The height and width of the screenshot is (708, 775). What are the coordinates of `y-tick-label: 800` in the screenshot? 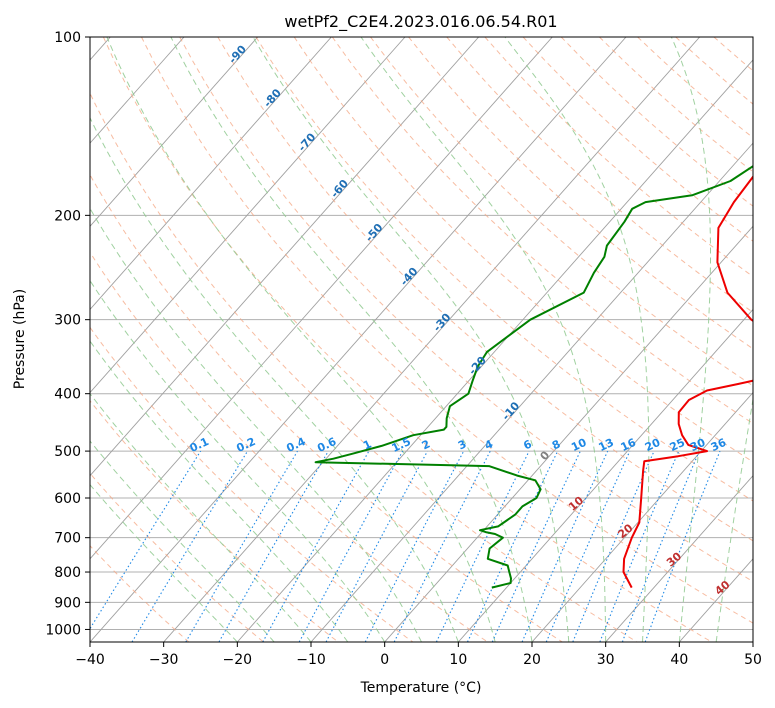 It's located at (67, 573).